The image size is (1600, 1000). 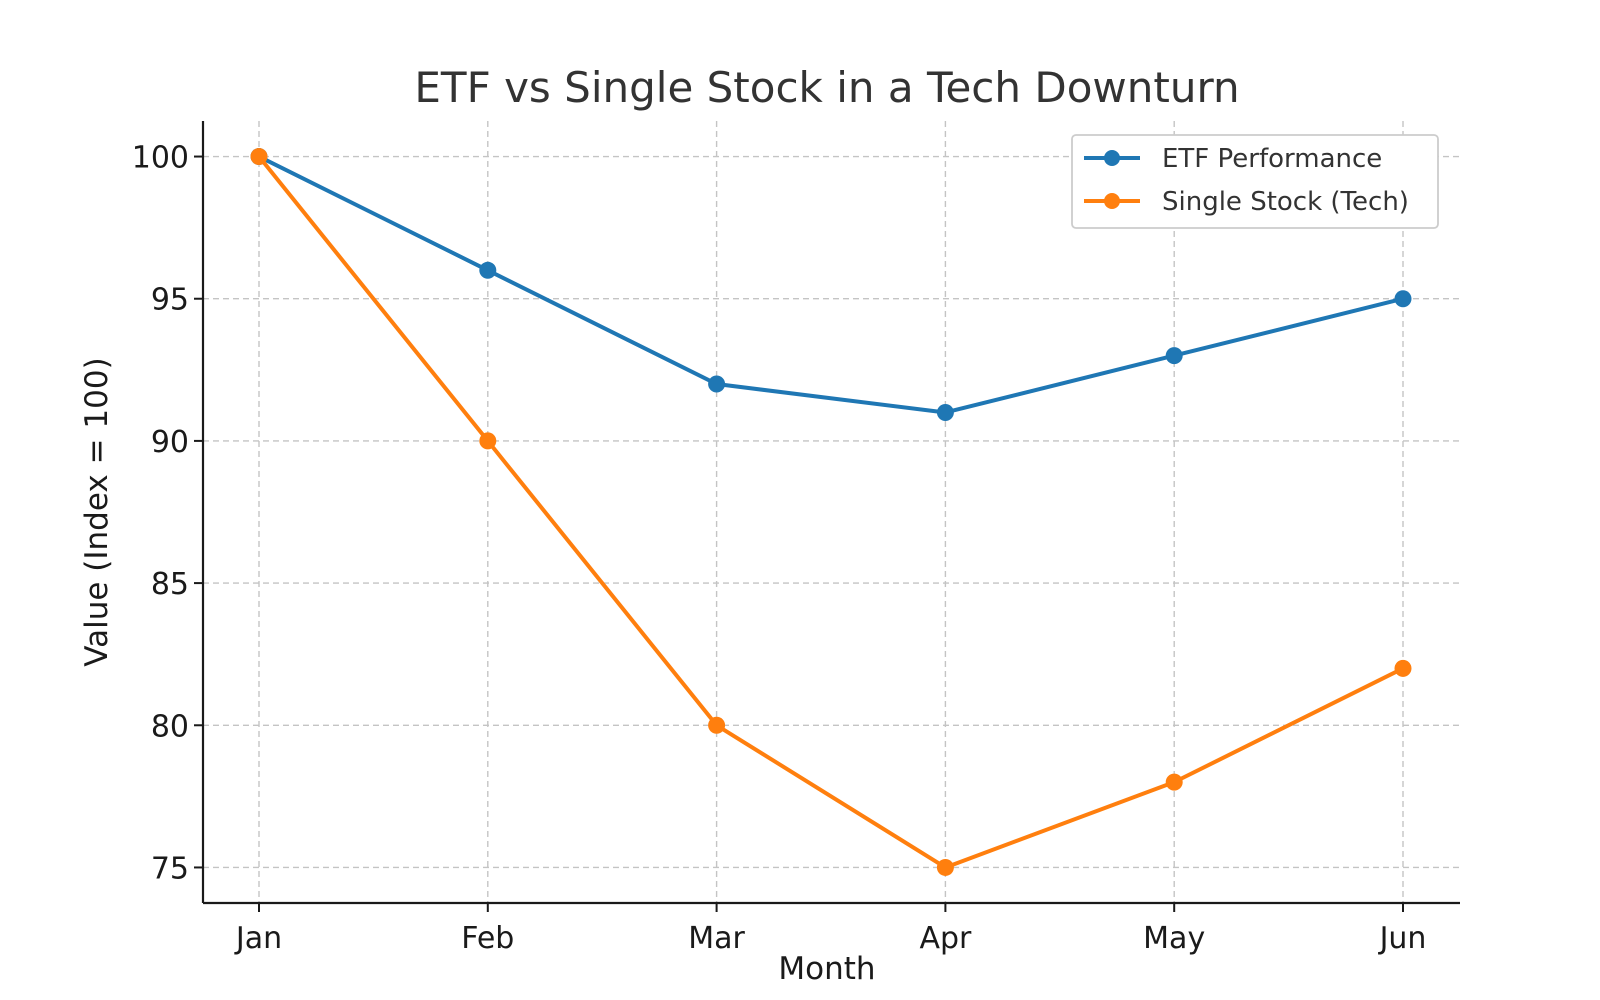 I want to click on y-tick-label-85: 85, so click(x=170, y=584).